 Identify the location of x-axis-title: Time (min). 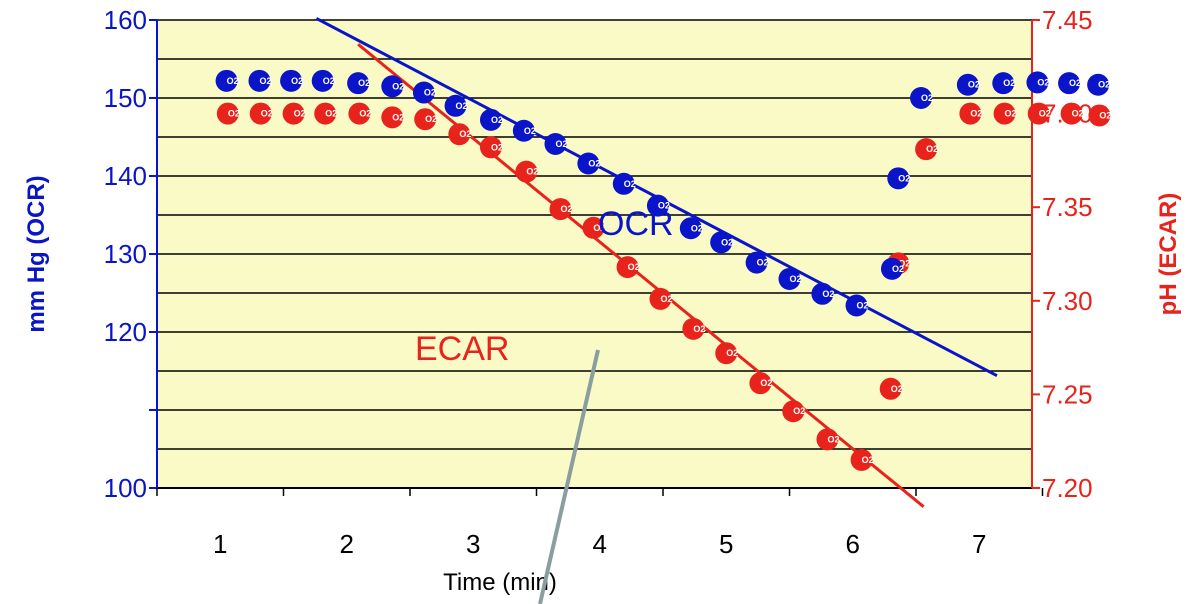
(500, 582).